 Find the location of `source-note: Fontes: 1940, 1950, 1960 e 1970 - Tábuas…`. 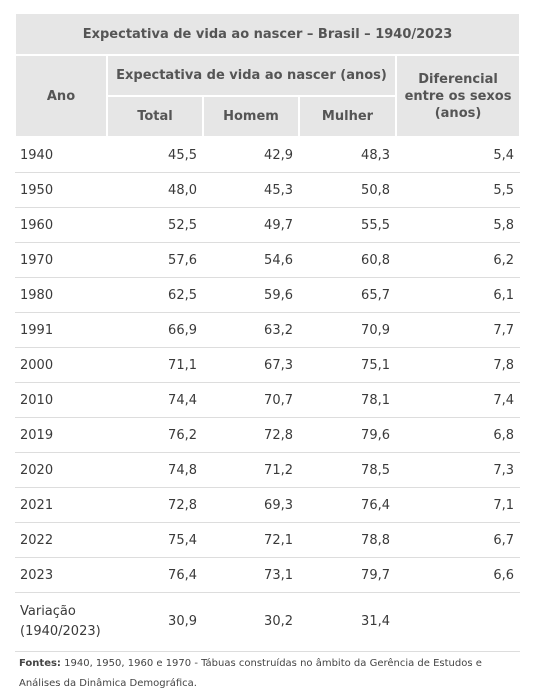

source-note: Fontes: 1940, 1950, 1960 e 1970 - Tábuas… is located at coordinates (271, 674).